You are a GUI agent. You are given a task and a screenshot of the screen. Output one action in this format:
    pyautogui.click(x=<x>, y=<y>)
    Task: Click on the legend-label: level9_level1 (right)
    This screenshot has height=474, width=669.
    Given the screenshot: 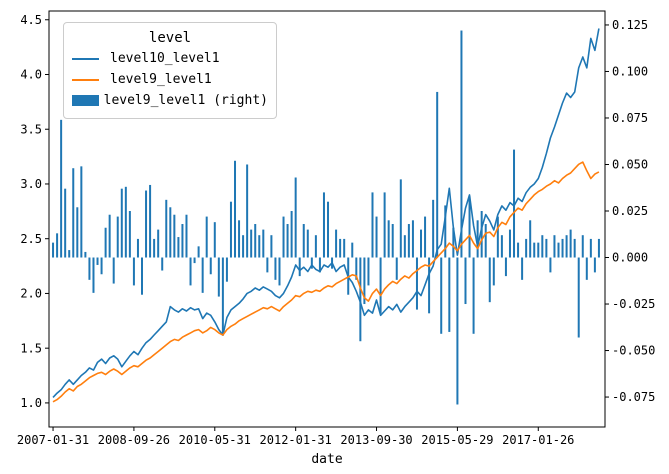 What is the action you would take?
    pyautogui.click(x=185, y=100)
    